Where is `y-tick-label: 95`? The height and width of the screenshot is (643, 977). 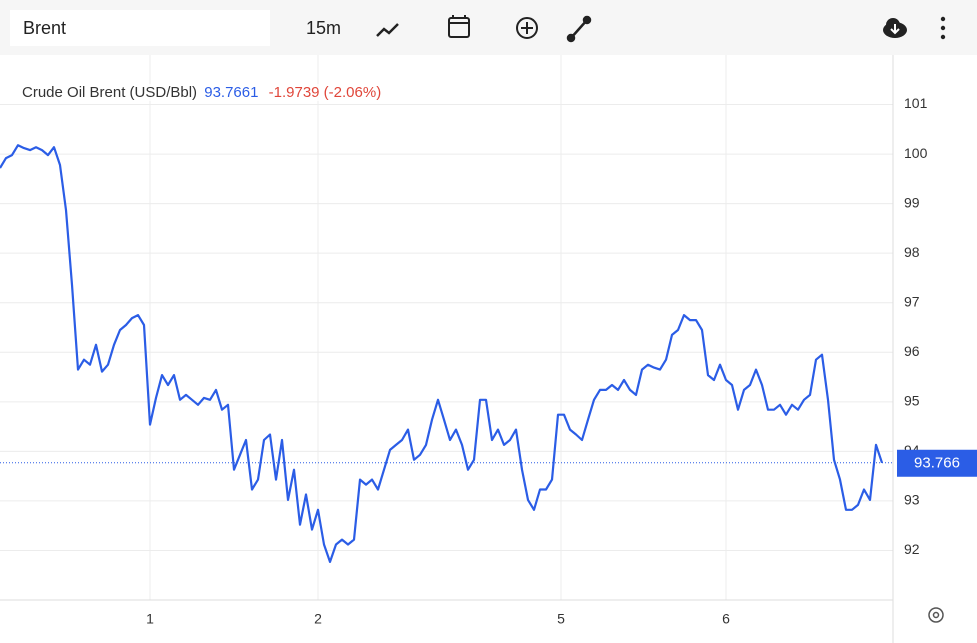
y-tick-label: 95 is located at coordinates (912, 401).